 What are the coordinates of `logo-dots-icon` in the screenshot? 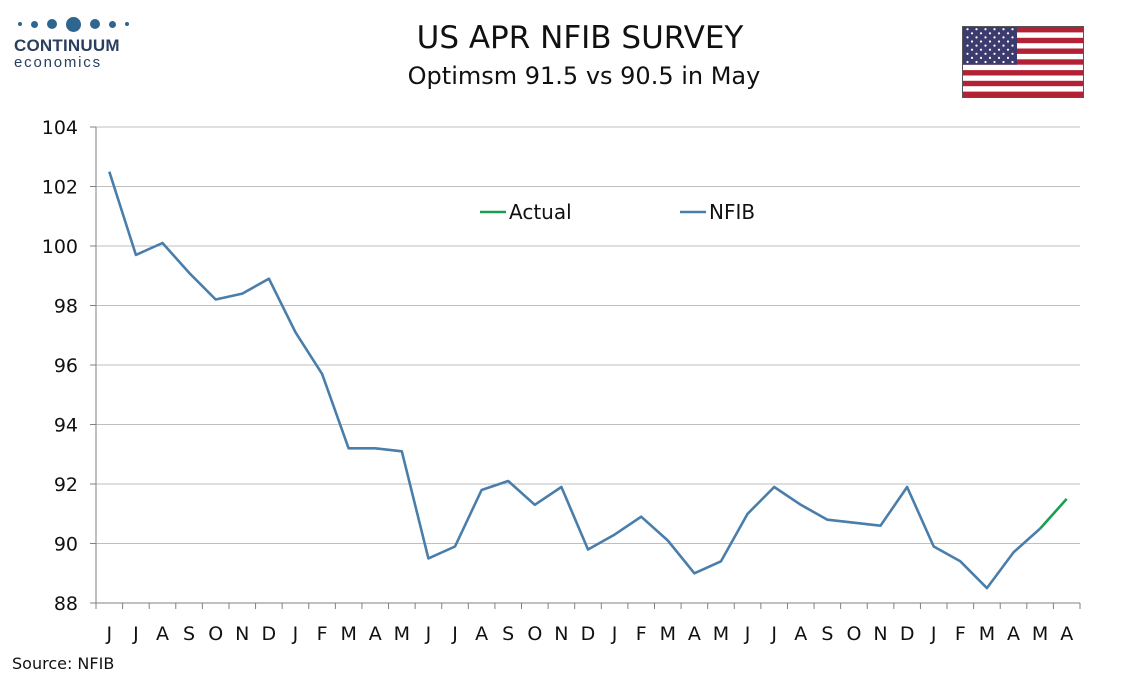 It's located at (79, 24).